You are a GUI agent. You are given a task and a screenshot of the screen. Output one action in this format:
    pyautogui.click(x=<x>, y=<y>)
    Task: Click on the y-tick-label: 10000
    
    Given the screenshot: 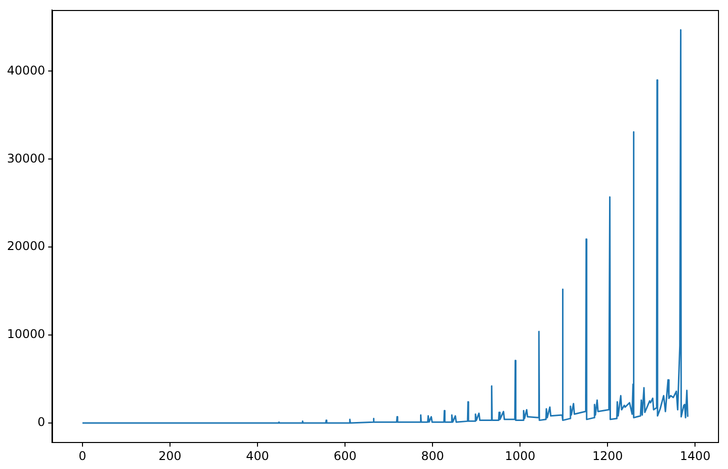 What is the action you would take?
    pyautogui.click(x=26, y=334)
    